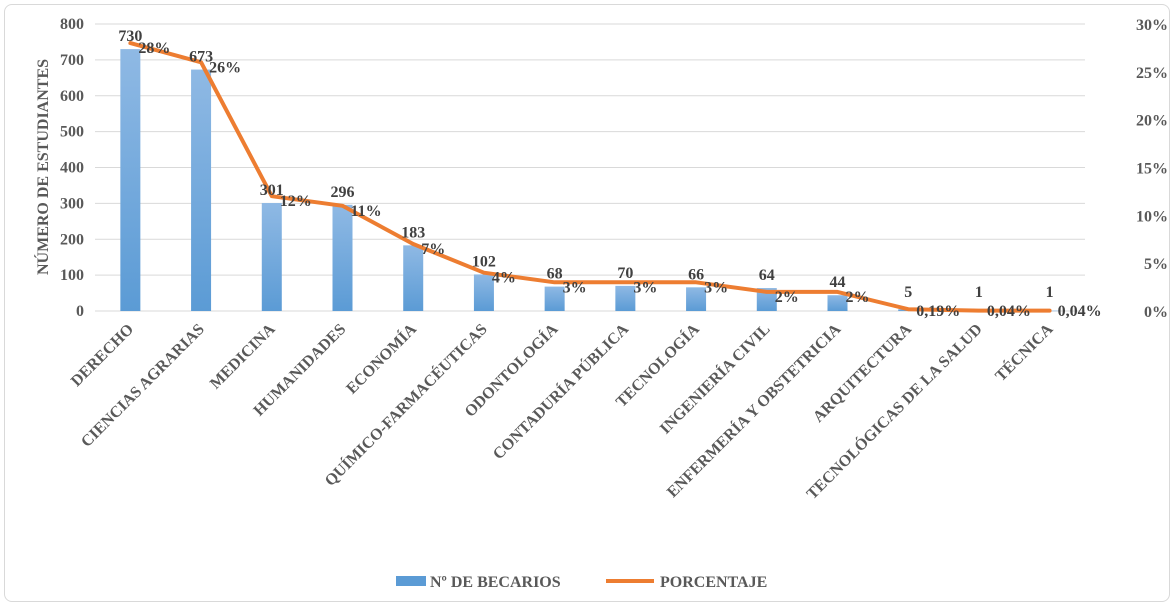 This screenshot has height=607, width=1176. I want to click on category-label: CONTADURÍA PÚBLICA, so click(561, 391).